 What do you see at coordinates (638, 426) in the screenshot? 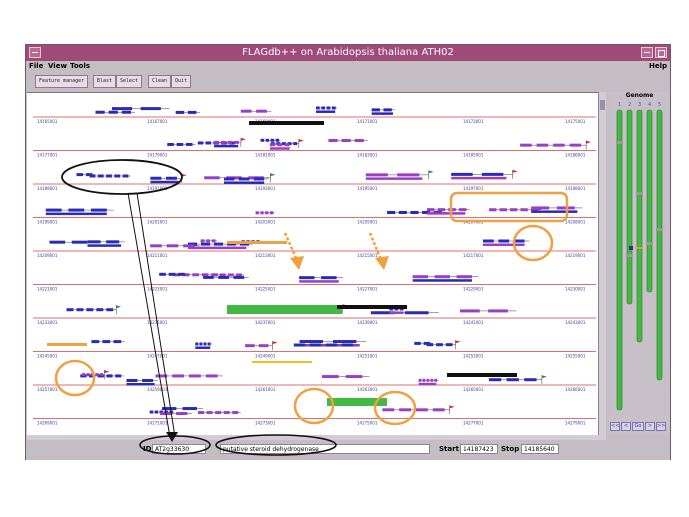
I see `nav-go-button: Go` at bounding box center [638, 426].